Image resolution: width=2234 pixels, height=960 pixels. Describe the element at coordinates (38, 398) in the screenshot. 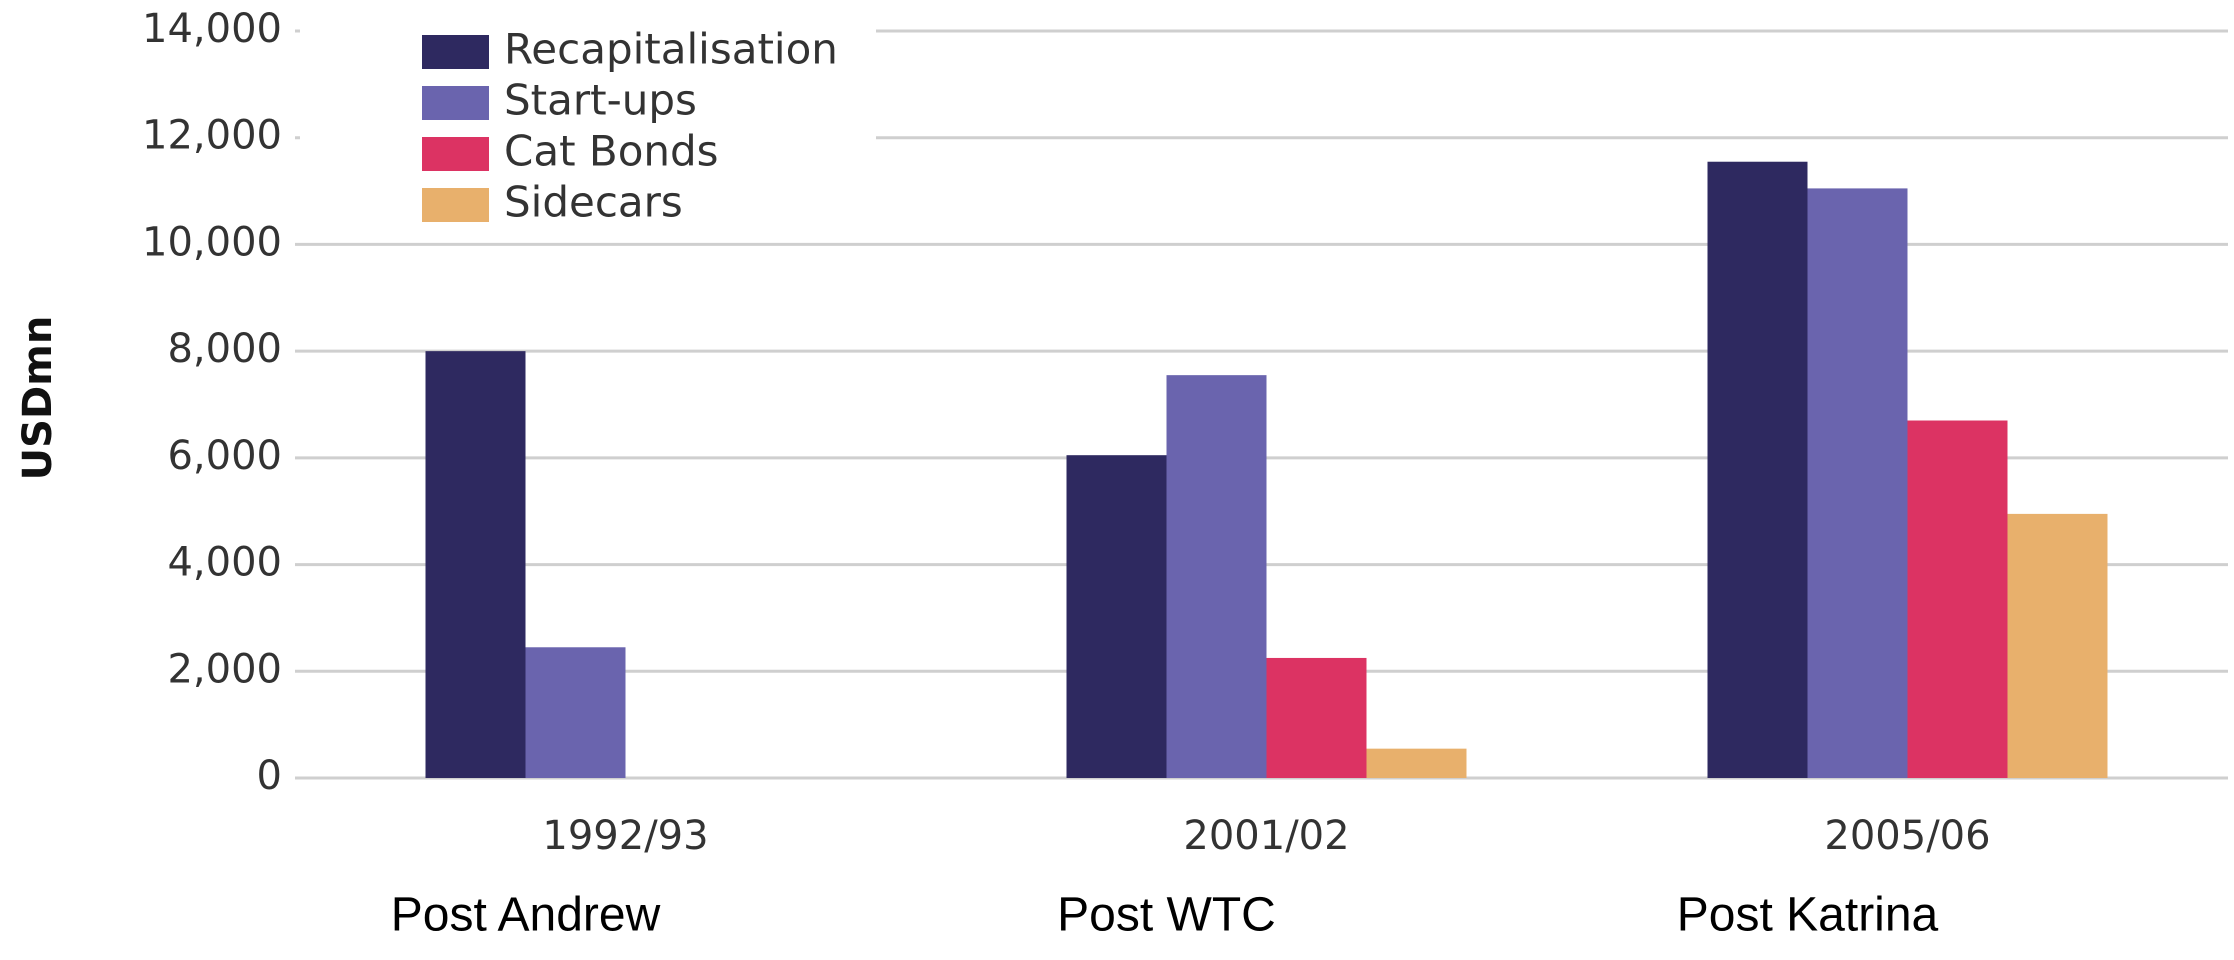

I see `y-axis-label: USDmn` at that location.